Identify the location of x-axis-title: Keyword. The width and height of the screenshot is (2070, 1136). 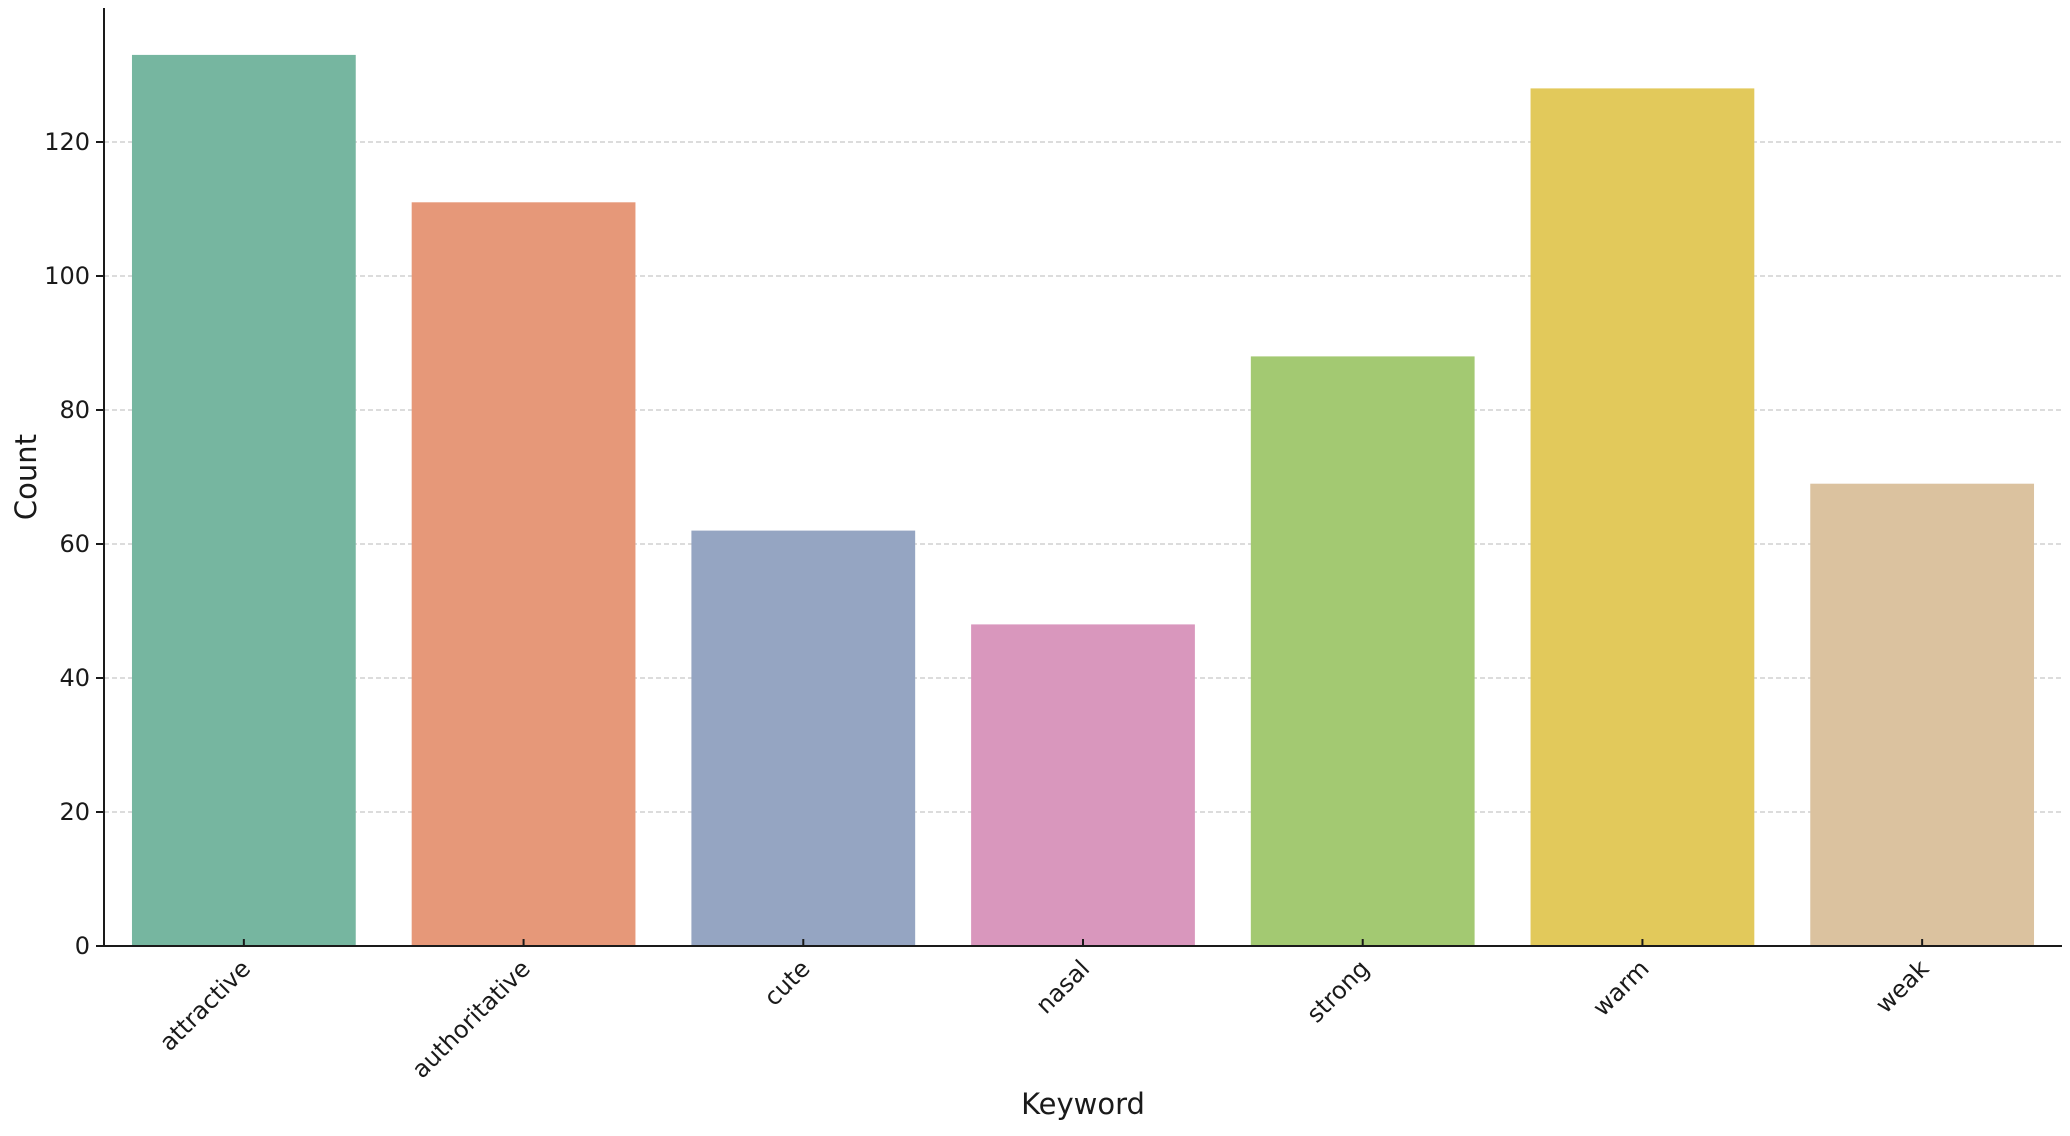
(1083, 1104).